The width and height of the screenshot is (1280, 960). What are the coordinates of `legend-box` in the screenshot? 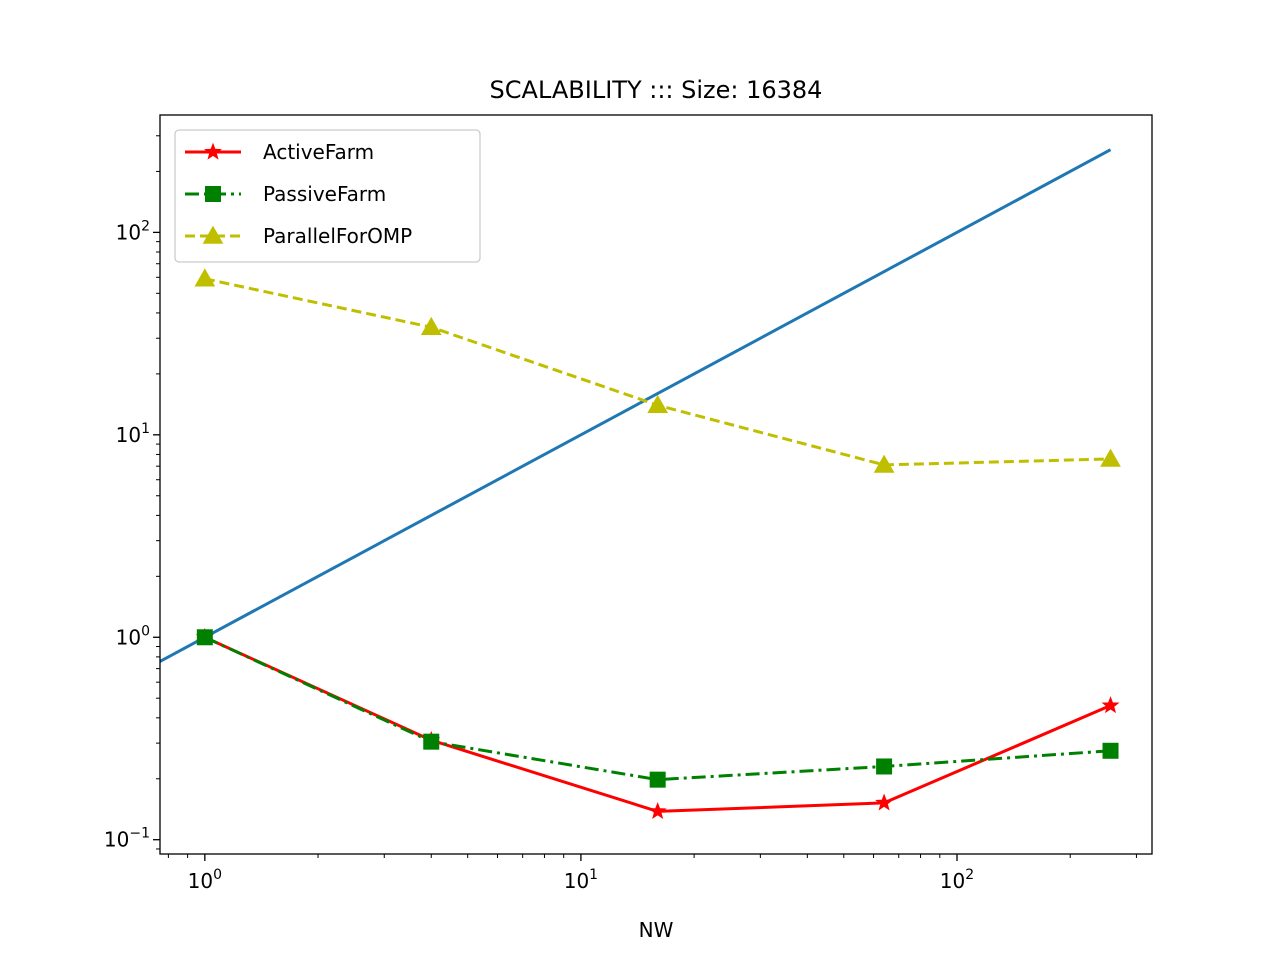 It's located at (327, 196).